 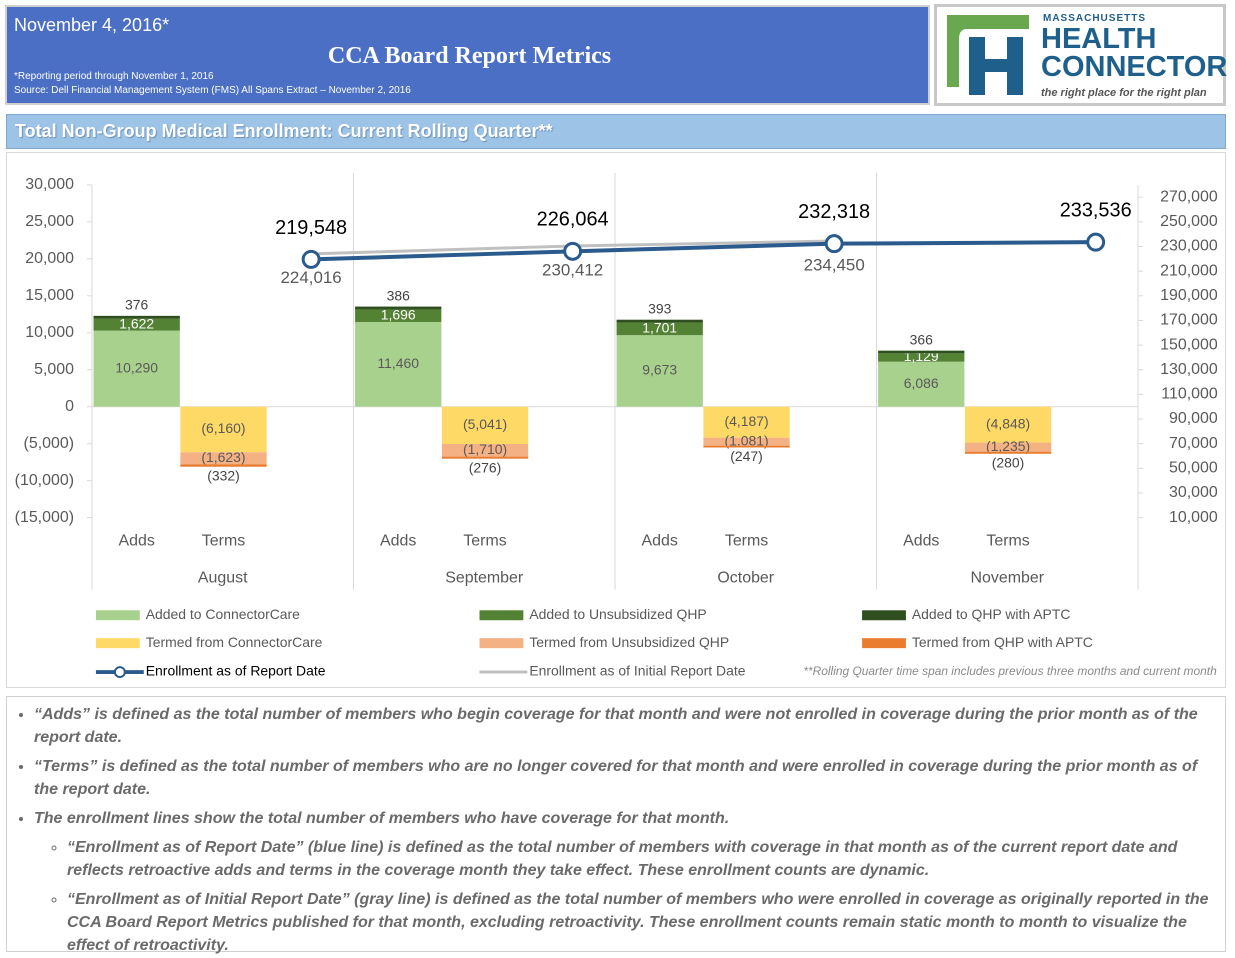 I want to click on y2-tick-label: 270,000, so click(x=1189, y=196).